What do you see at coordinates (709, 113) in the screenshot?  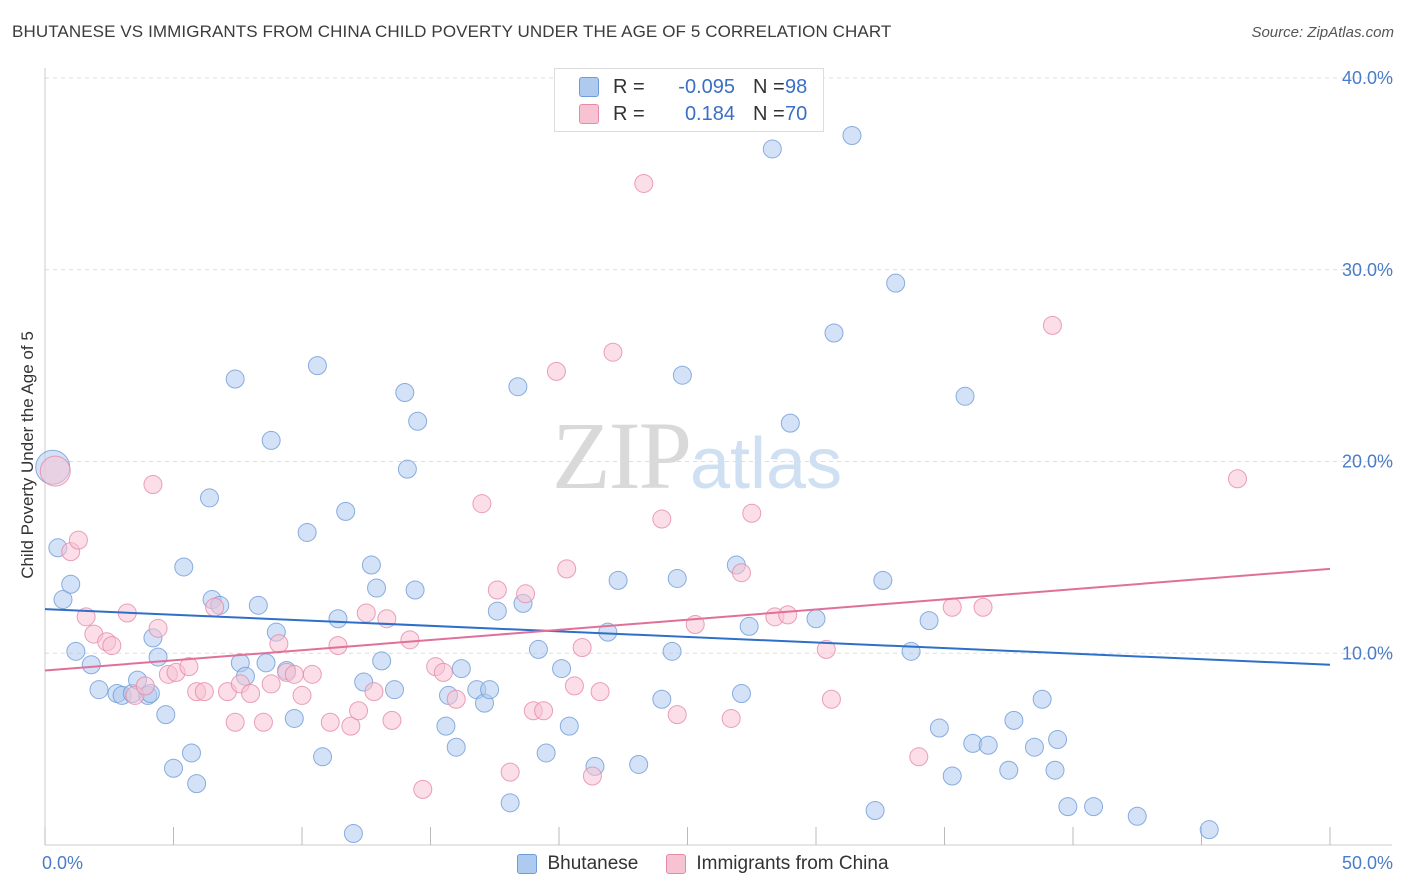 I see `legend-r-value: 0.184` at bounding box center [709, 113].